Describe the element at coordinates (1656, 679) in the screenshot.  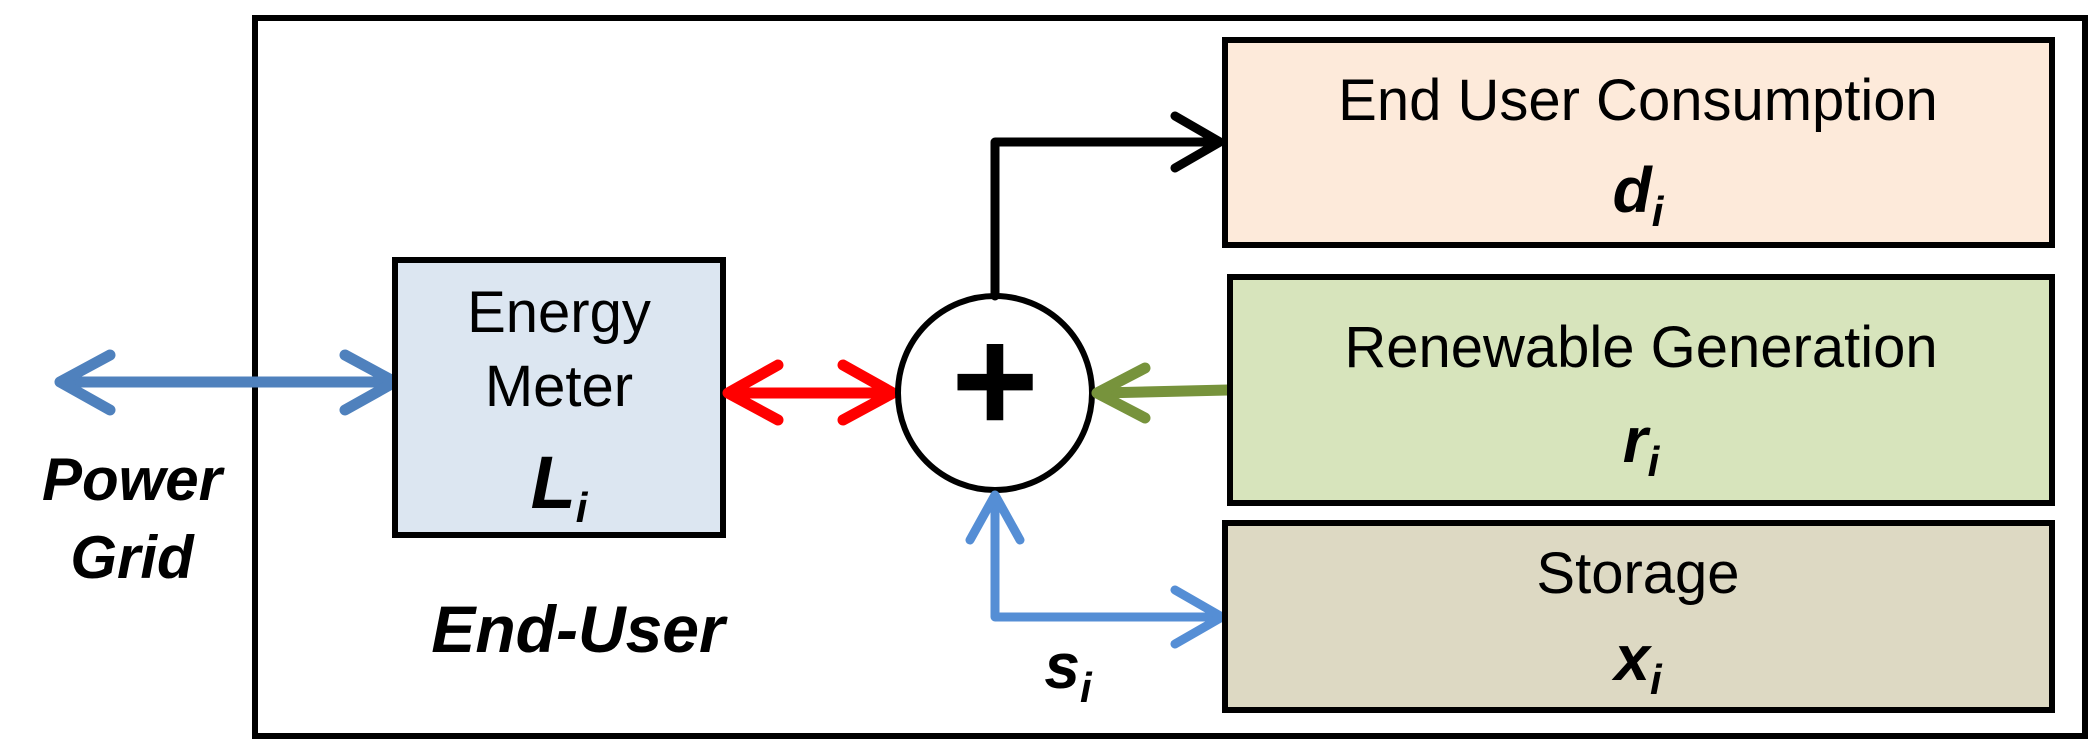
I see `storage-subscript: i` at that location.